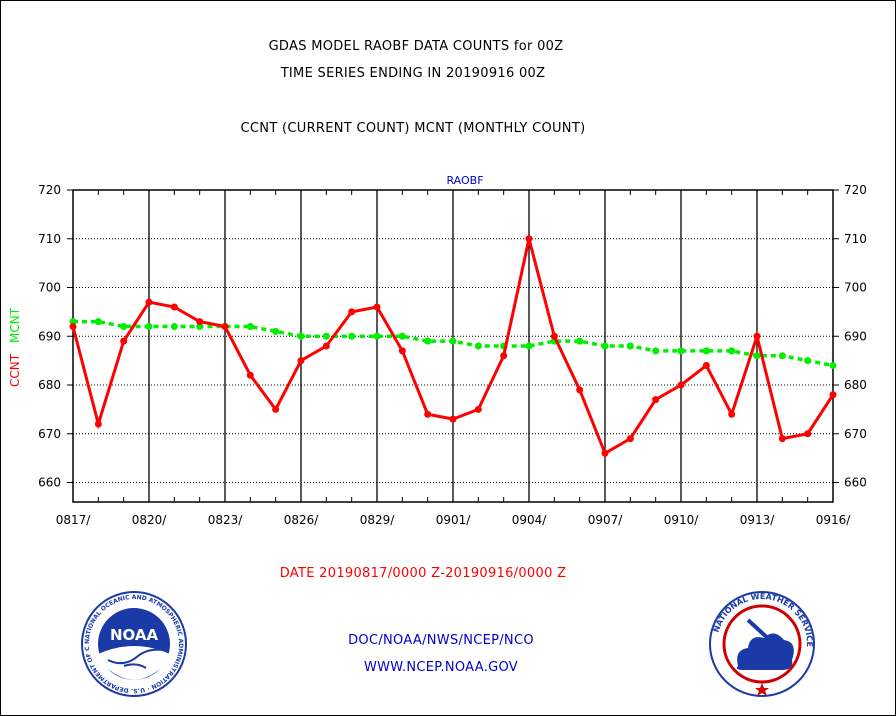  I want to click on noaa-logo-text: NOAA, so click(134, 635).